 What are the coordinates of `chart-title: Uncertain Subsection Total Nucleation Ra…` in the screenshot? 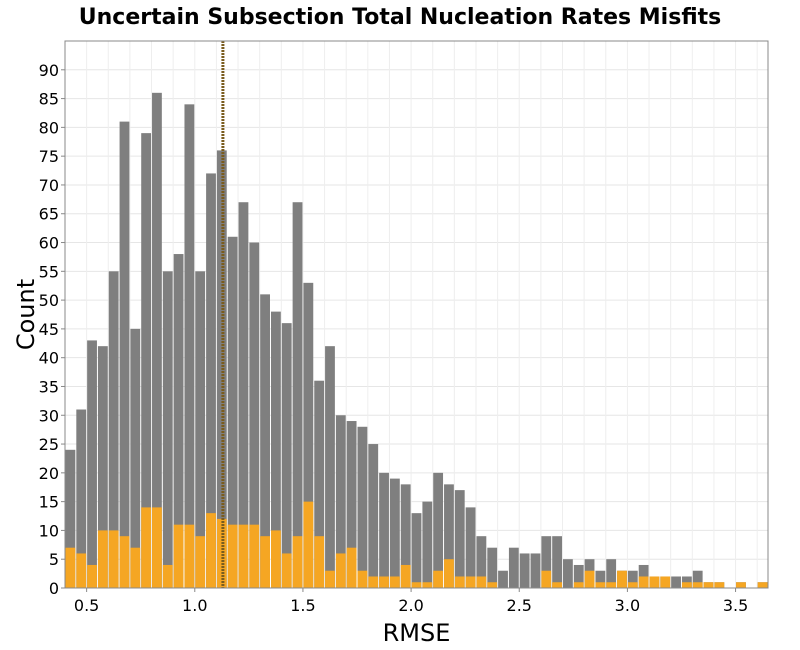 It's located at (400, 17).